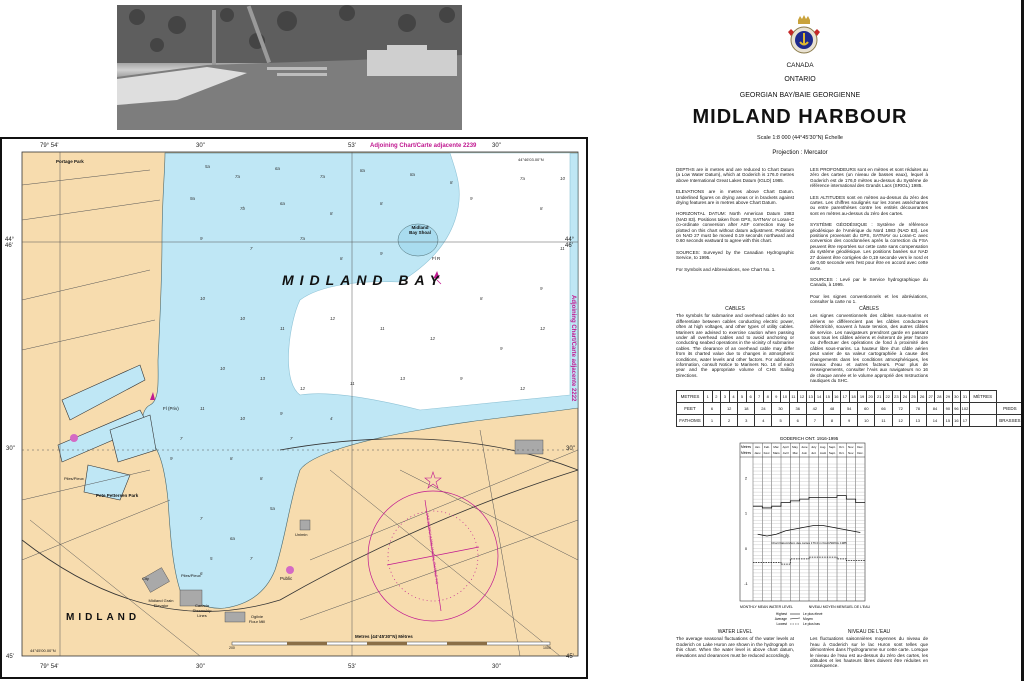  Describe the element at coordinates (866, 408) in the screenshot. I see `table-cell: 60` at that location.